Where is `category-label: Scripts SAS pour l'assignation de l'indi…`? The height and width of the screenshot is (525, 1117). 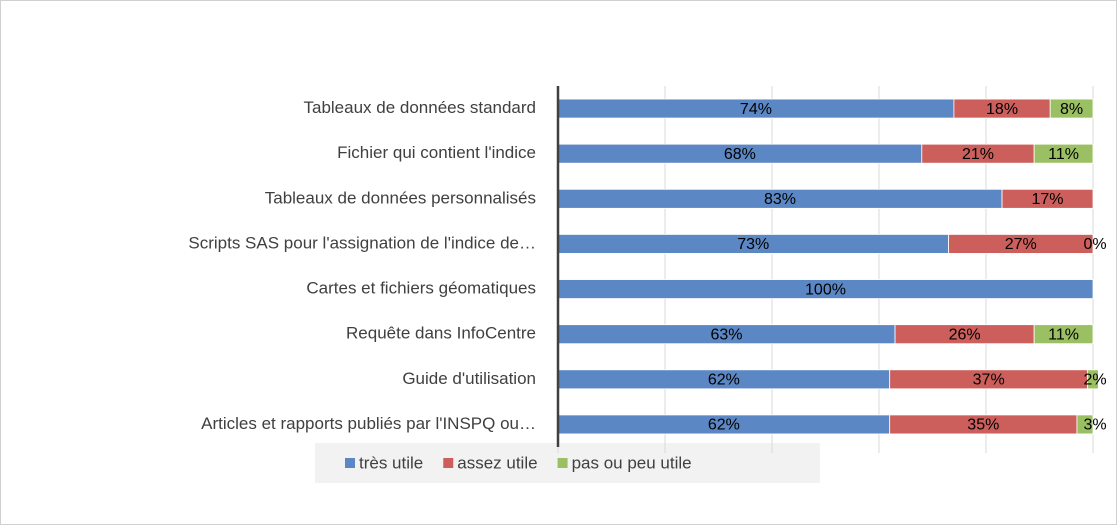
category-label: Scripts SAS pour l'assignation de l'indi… is located at coordinates (362, 242).